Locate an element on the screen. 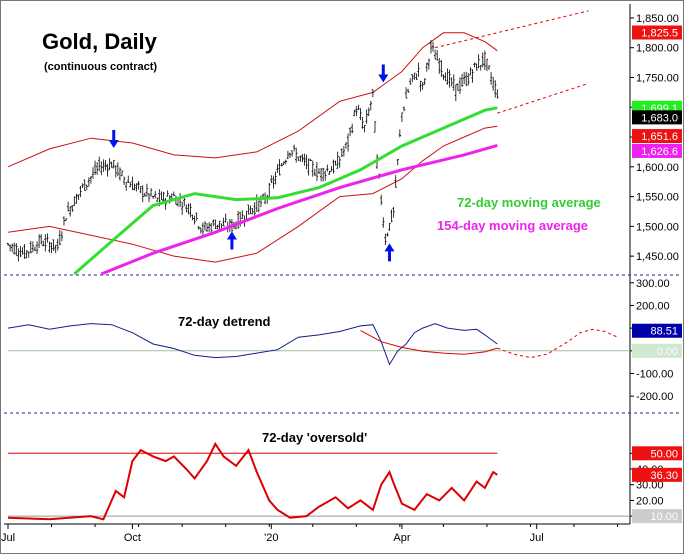 This screenshot has width=684, height=554. x-tick-label: Oct is located at coordinates (132, 538).